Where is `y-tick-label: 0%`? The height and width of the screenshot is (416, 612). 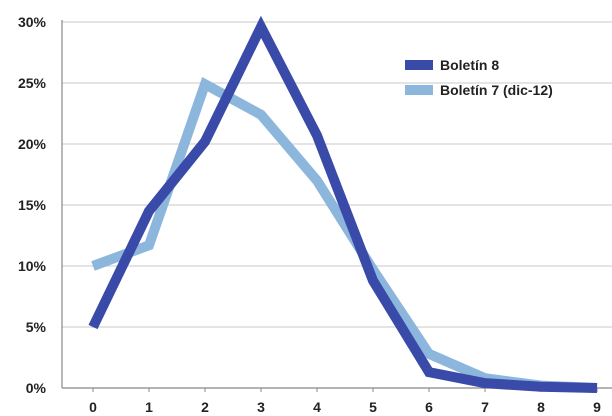
y-tick-label: 0% is located at coordinates (36, 388).